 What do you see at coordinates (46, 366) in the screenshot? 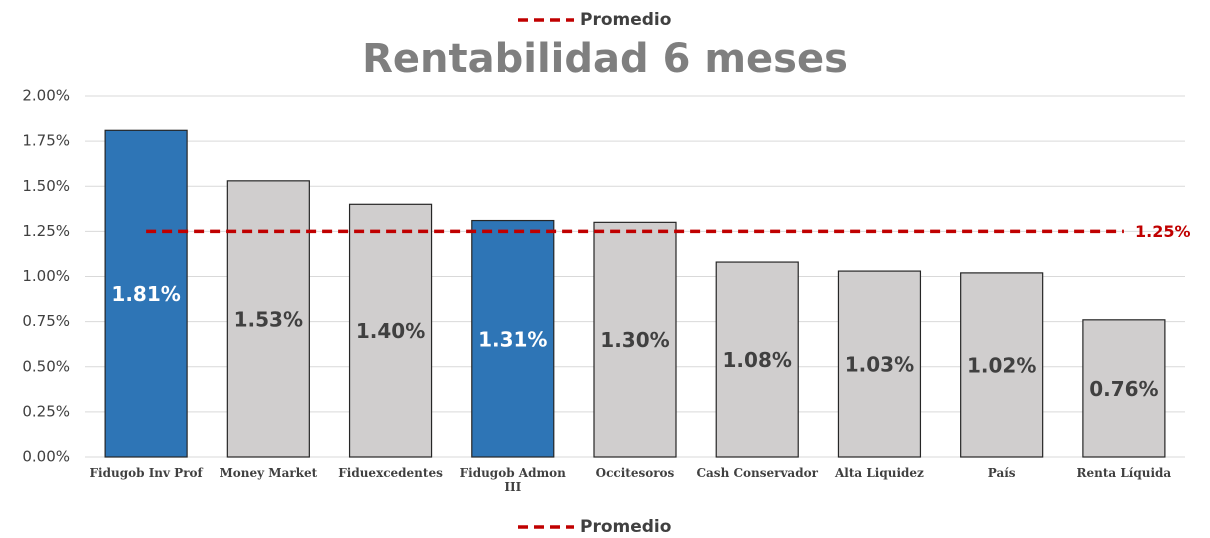
I see `y-tick-label: 0.50%` at bounding box center [46, 366].